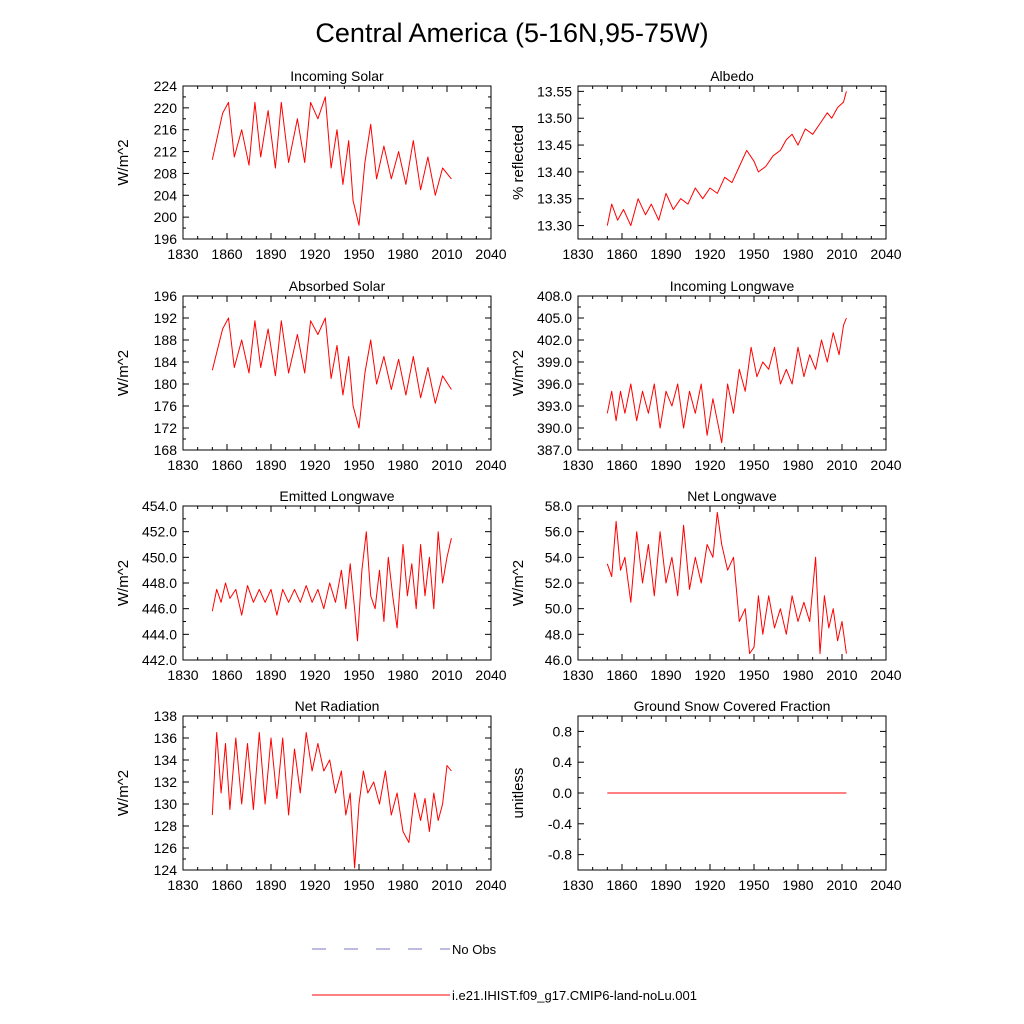 The image size is (1024, 1024). What do you see at coordinates (166, 760) in the screenshot?
I see `y-tick-label: 134` at bounding box center [166, 760].